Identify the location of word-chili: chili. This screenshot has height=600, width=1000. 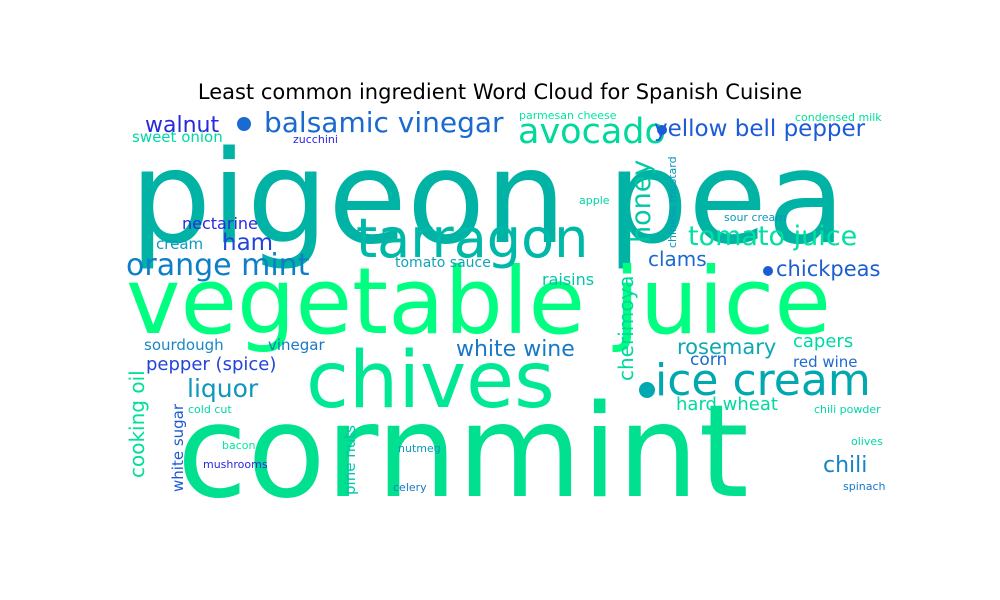
(845, 465).